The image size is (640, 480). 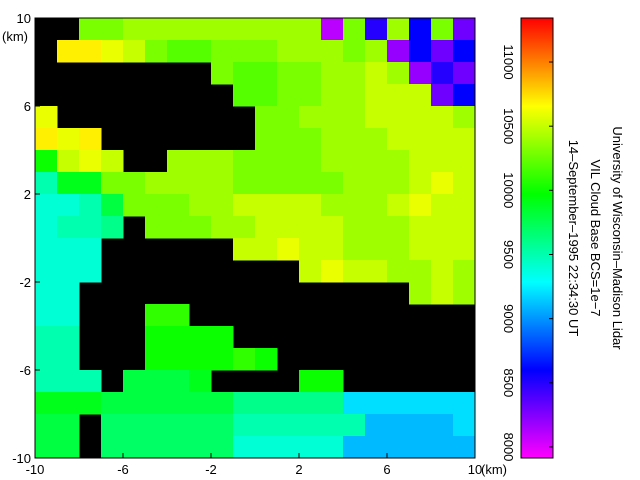 What do you see at coordinates (27, 194) in the screenshot?
I see `y-tick-label: 2` at bounding box center [27, 194].